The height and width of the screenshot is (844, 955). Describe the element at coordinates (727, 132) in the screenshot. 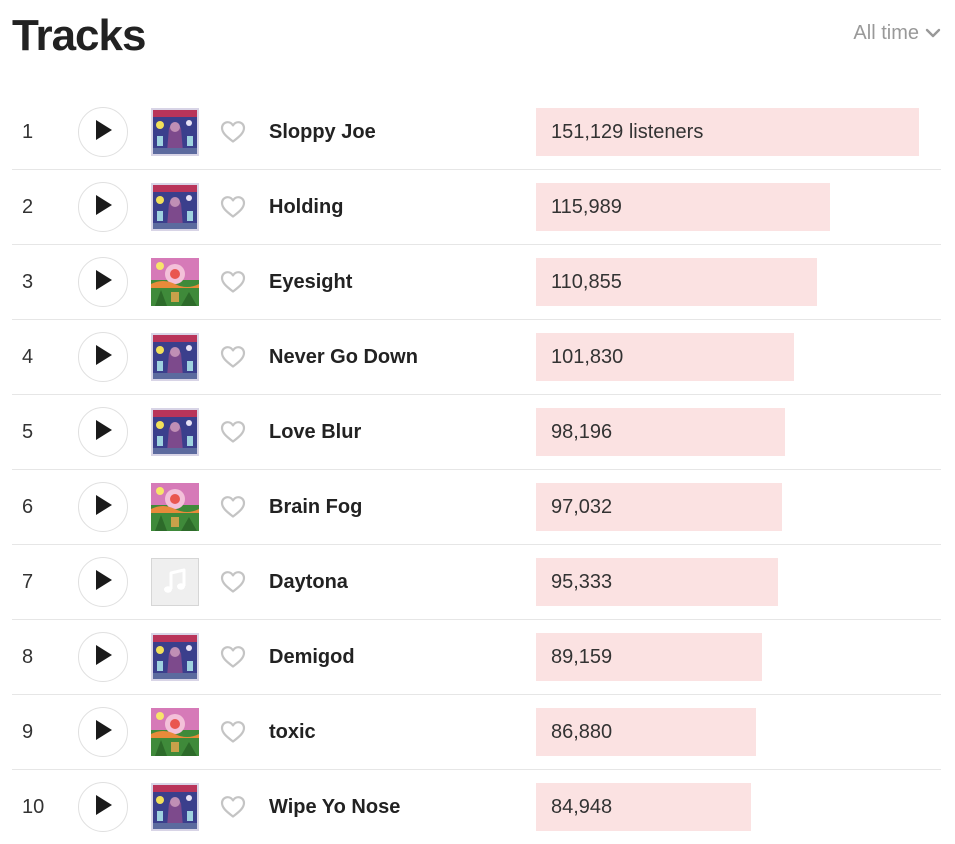

I see `listeners-bar: 151,129 listeners` at that location.